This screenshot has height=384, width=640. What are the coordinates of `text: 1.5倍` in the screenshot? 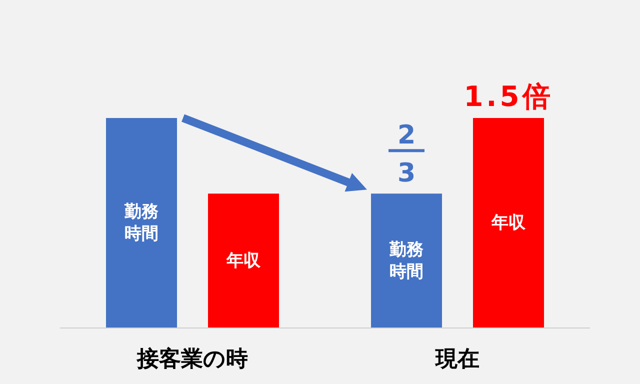 It's located at (509, 96).